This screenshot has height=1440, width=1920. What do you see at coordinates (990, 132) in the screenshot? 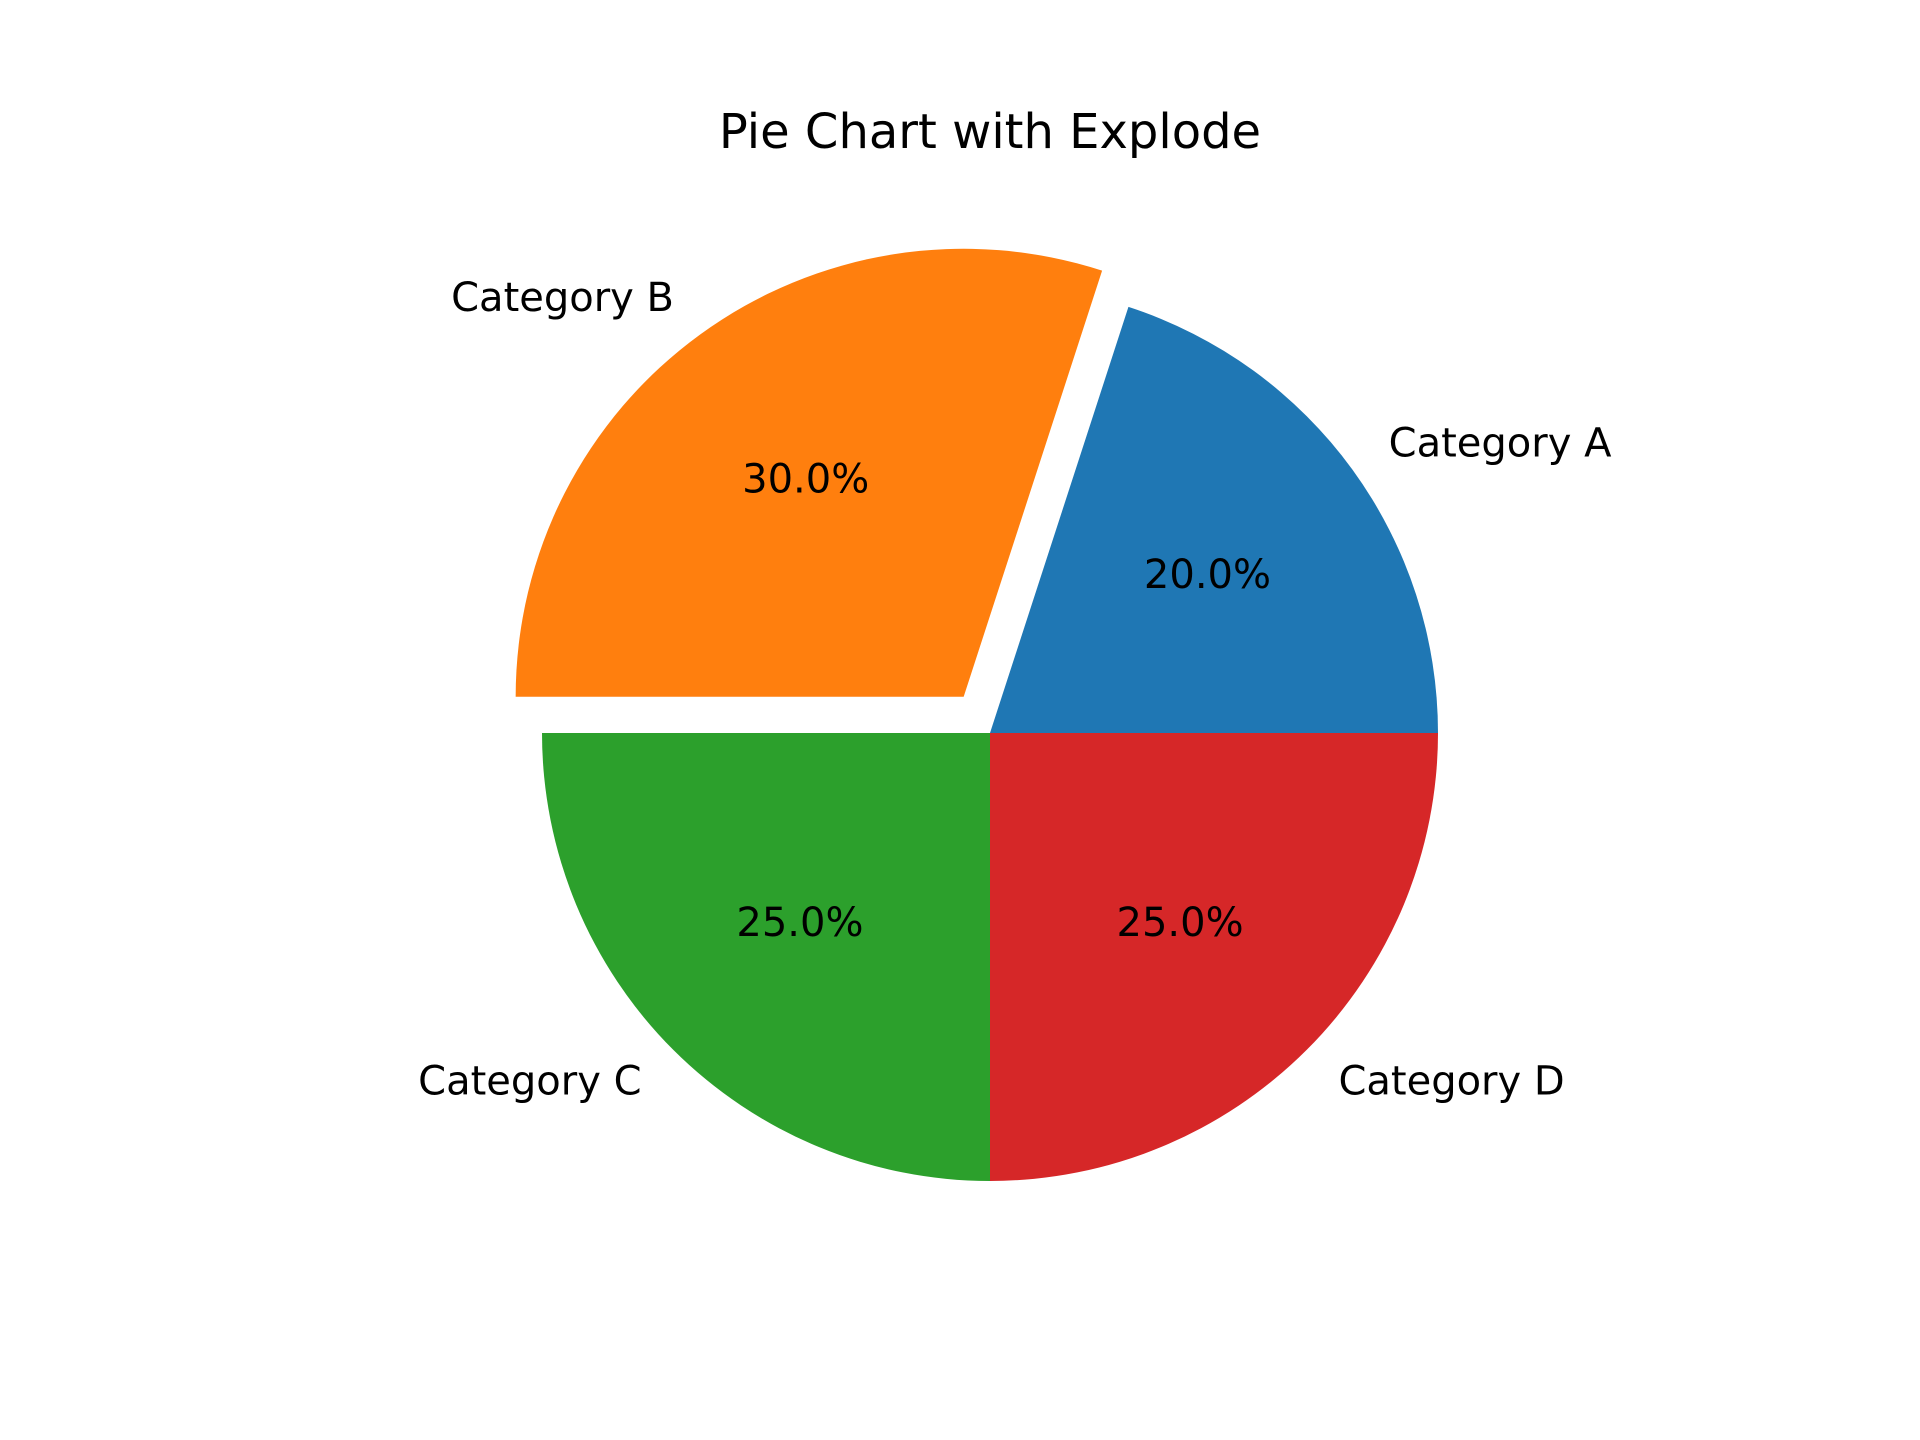
I see `chart-title: Pie Chart with Explode` at bounding box center [990, 132].